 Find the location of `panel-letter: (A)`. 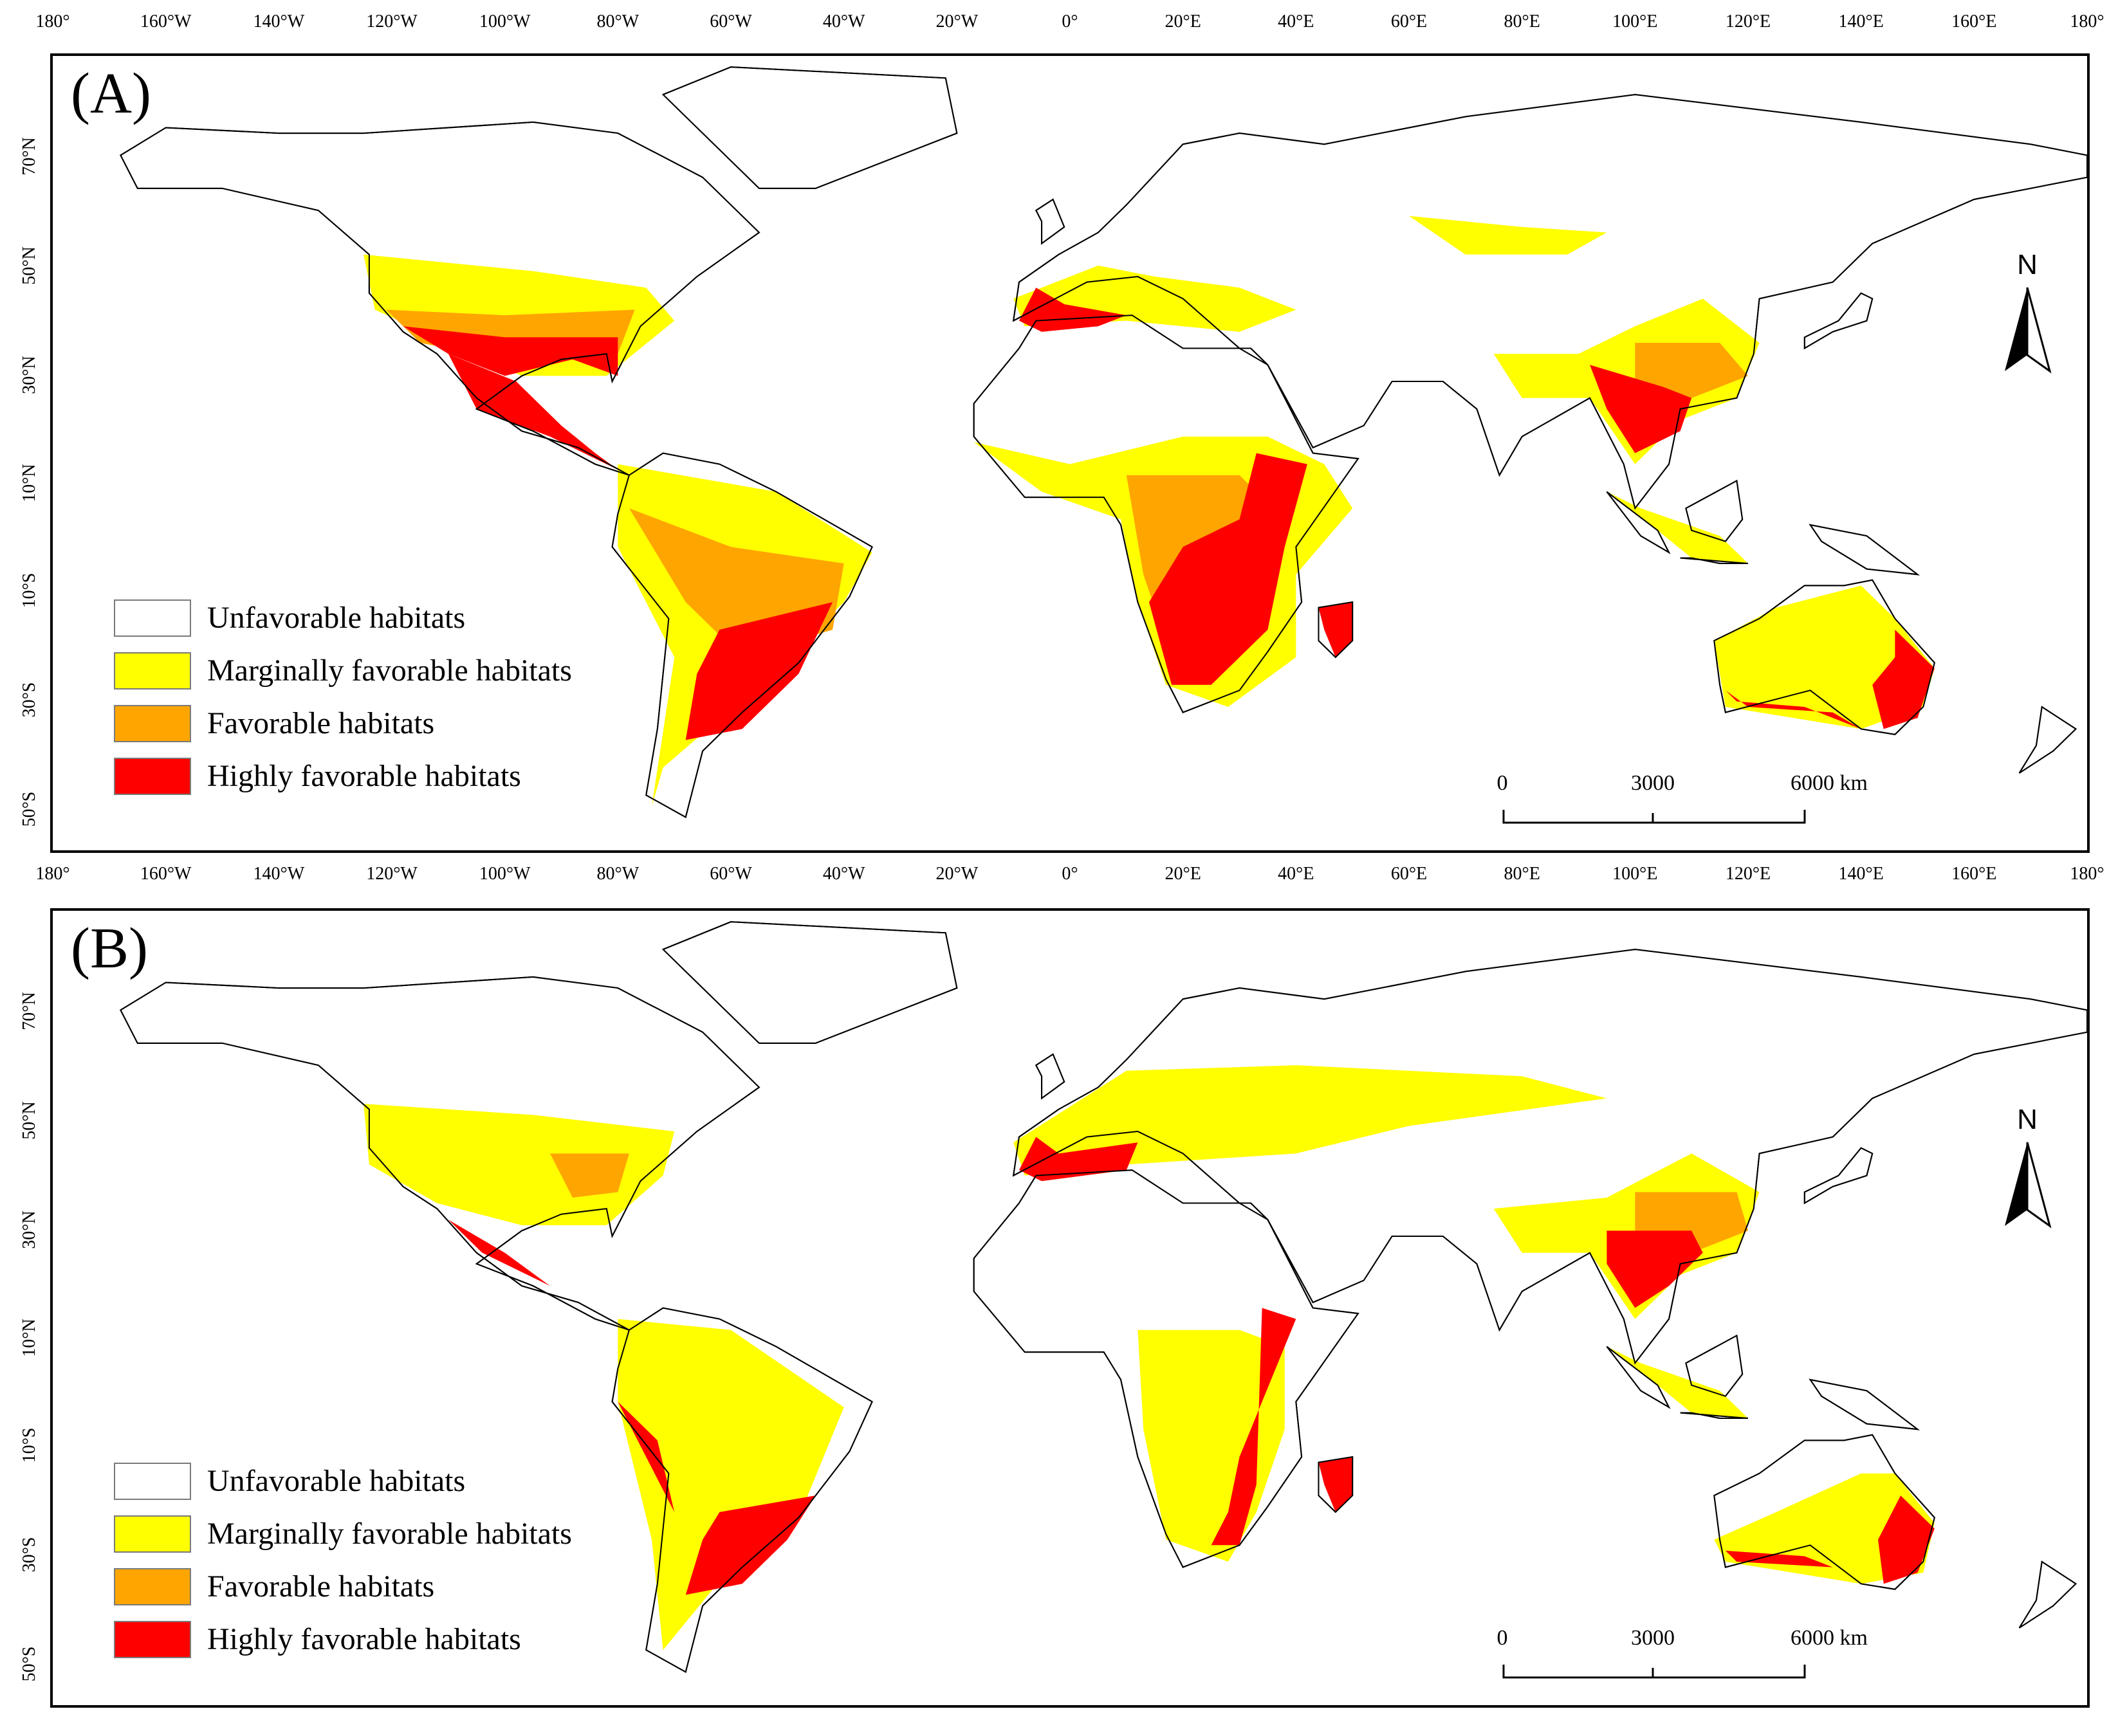

panel-letter: (A) is located at coordinates (111, 93).